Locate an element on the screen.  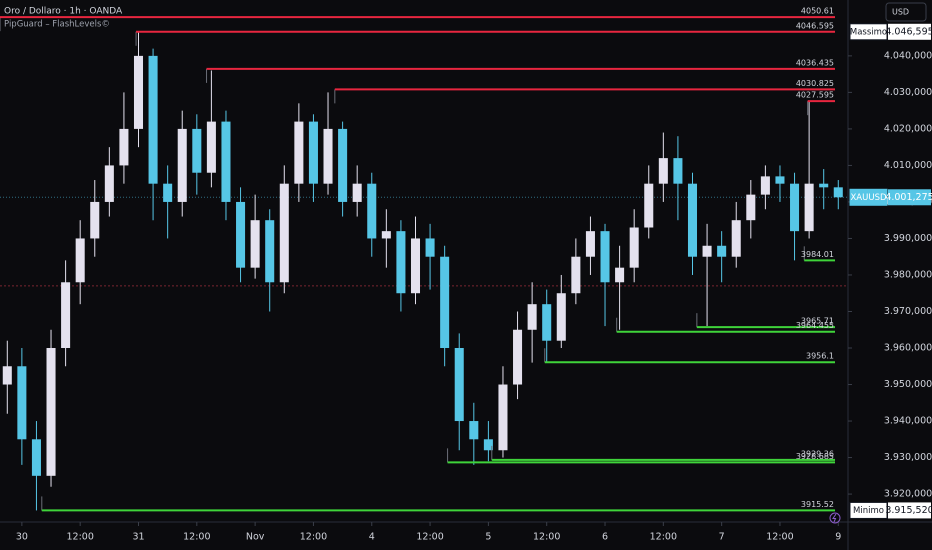
y-tick-label: 3.970,000 is located at coordinates (908, 311).